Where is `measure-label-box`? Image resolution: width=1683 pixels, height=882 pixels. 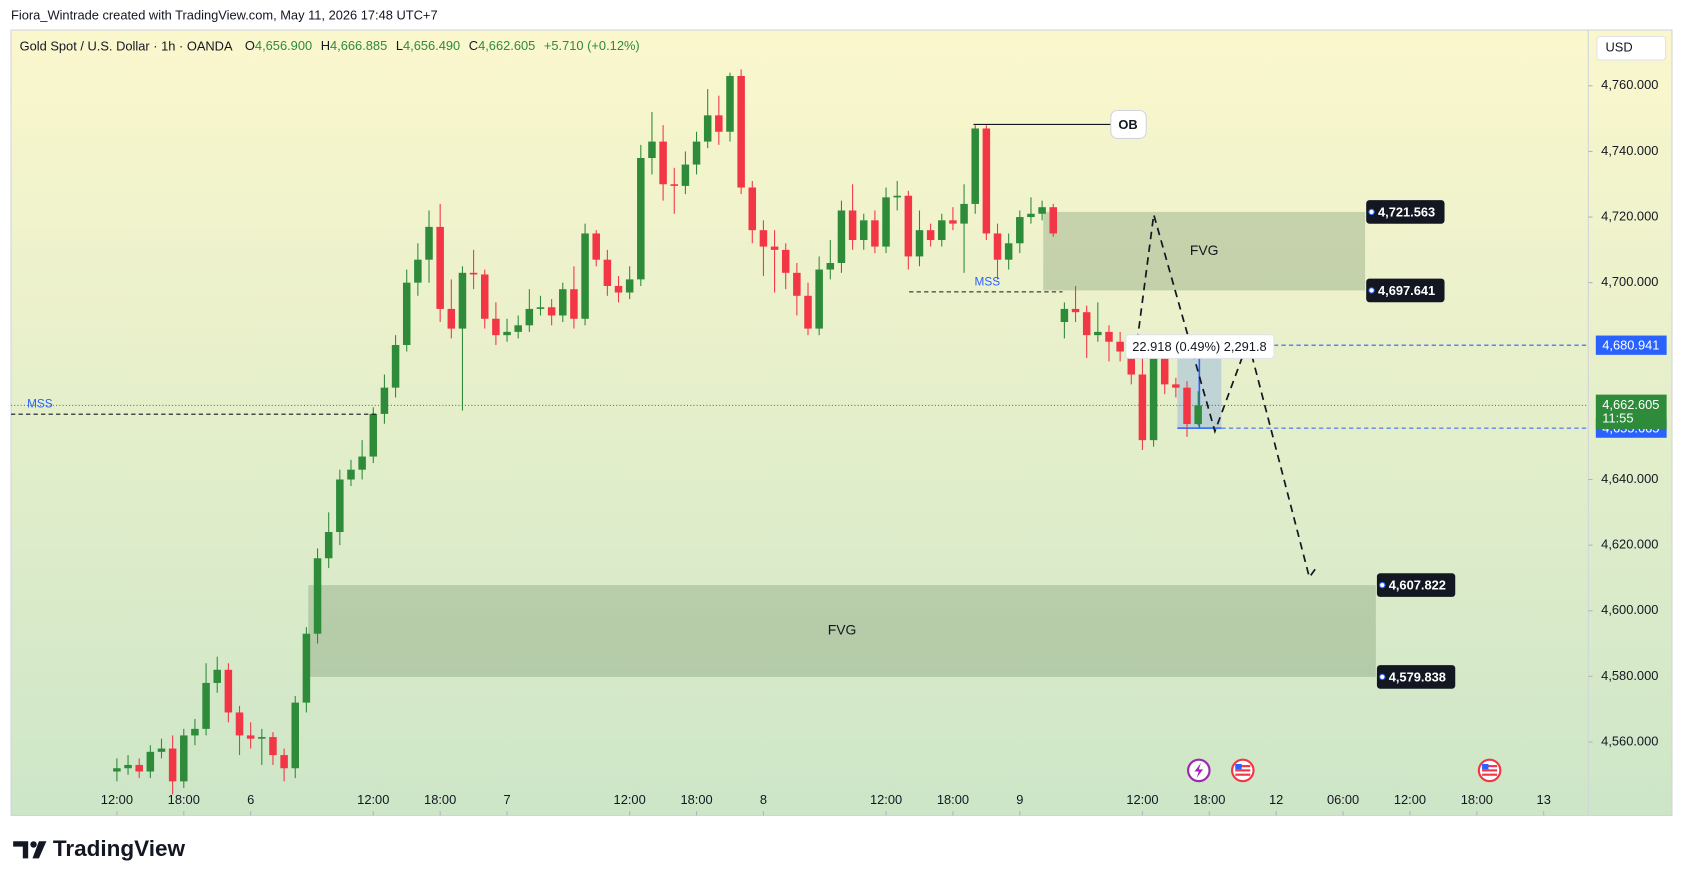 measure-label-box is located at coordinates (1200, 346).